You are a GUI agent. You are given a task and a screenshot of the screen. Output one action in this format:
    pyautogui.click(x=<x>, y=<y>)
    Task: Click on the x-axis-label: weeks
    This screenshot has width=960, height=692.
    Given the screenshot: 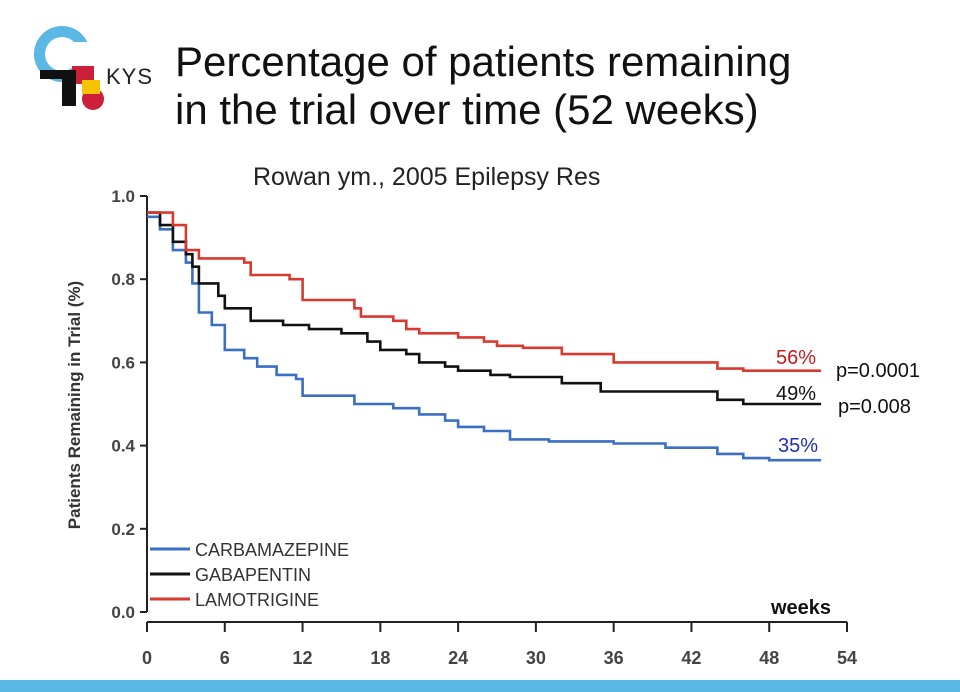 What is the action you would take?
    pyautogui.click(x=800, y=608)
    